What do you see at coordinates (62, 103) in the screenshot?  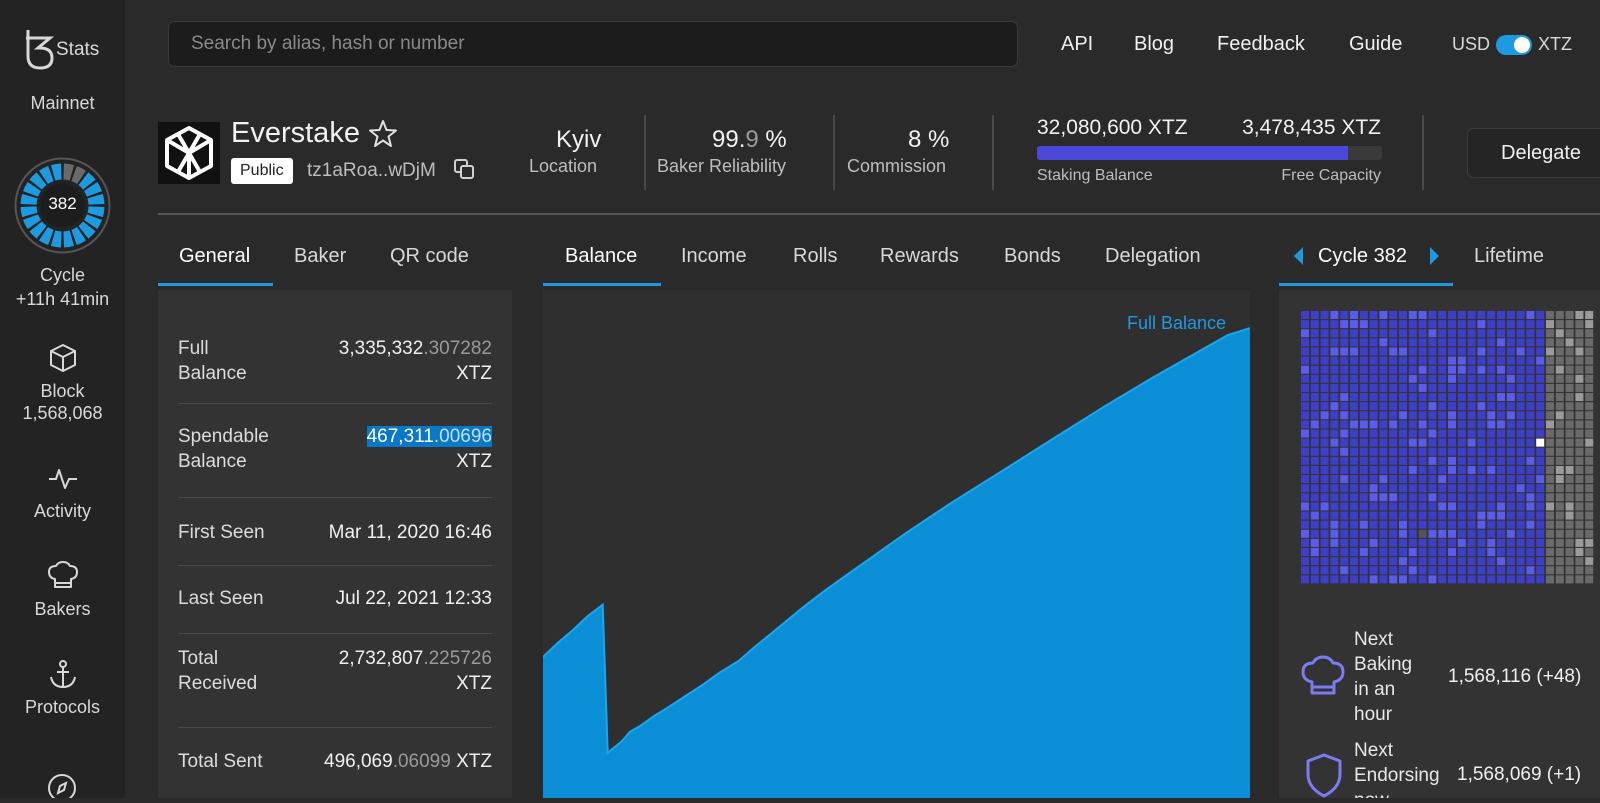 I see `network-label: Mainnet` at bounding box center [62, 103].